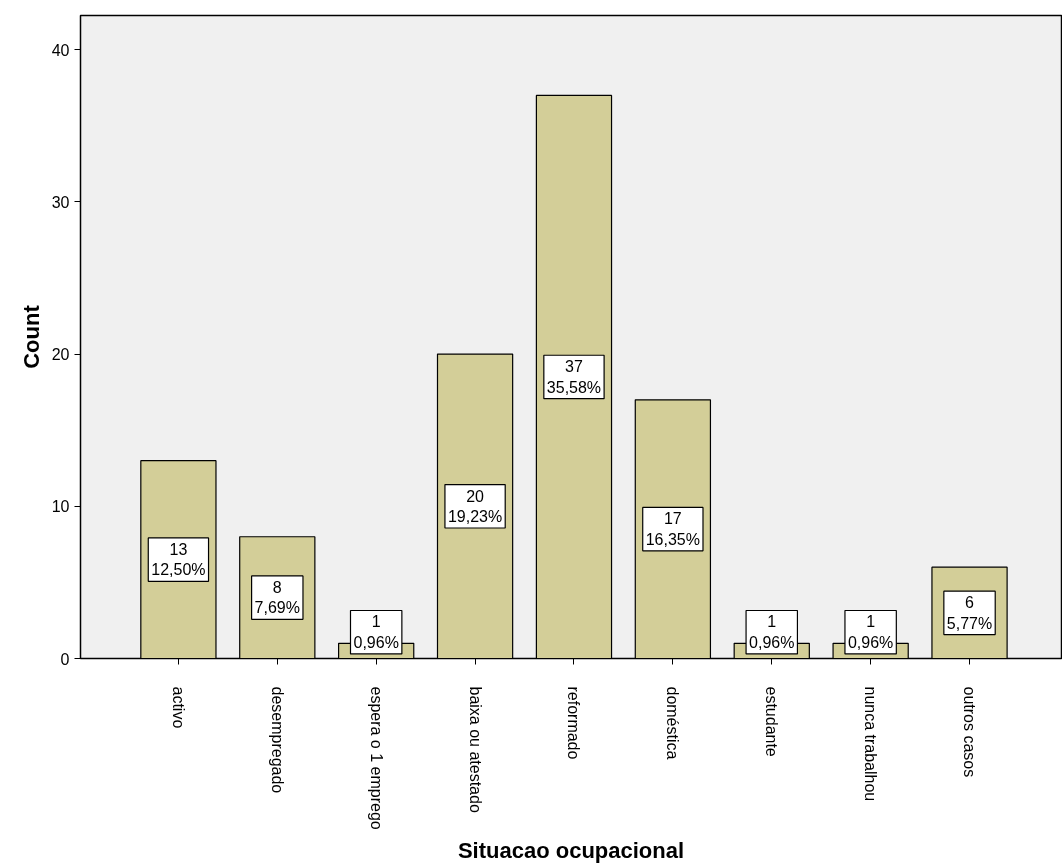  What do you see at coordinates (673, 723) in the screenshot?
I see `x-tick-label: doméstica` at bounding box center [673, 723].